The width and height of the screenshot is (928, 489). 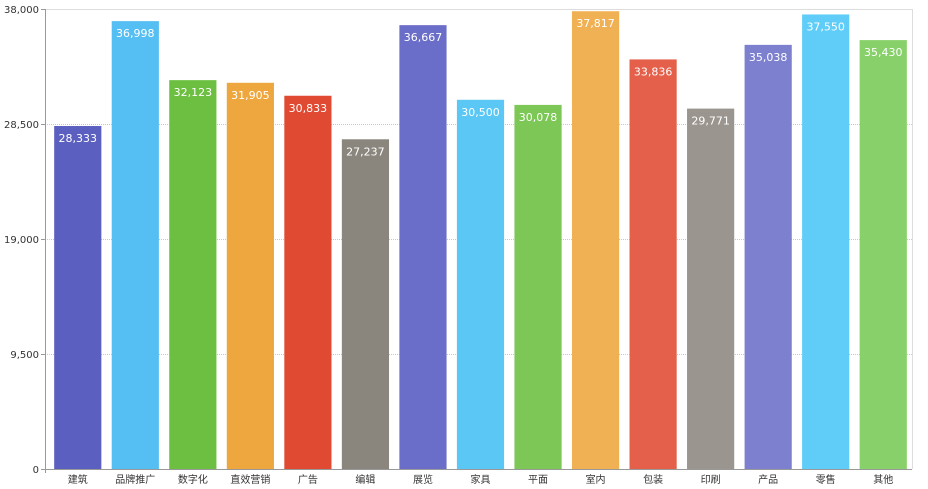 What do you see at coordinates (135, 33) in the screenshot?
I see `bar-value-label: 36,998` at bounding box center [135, 33].